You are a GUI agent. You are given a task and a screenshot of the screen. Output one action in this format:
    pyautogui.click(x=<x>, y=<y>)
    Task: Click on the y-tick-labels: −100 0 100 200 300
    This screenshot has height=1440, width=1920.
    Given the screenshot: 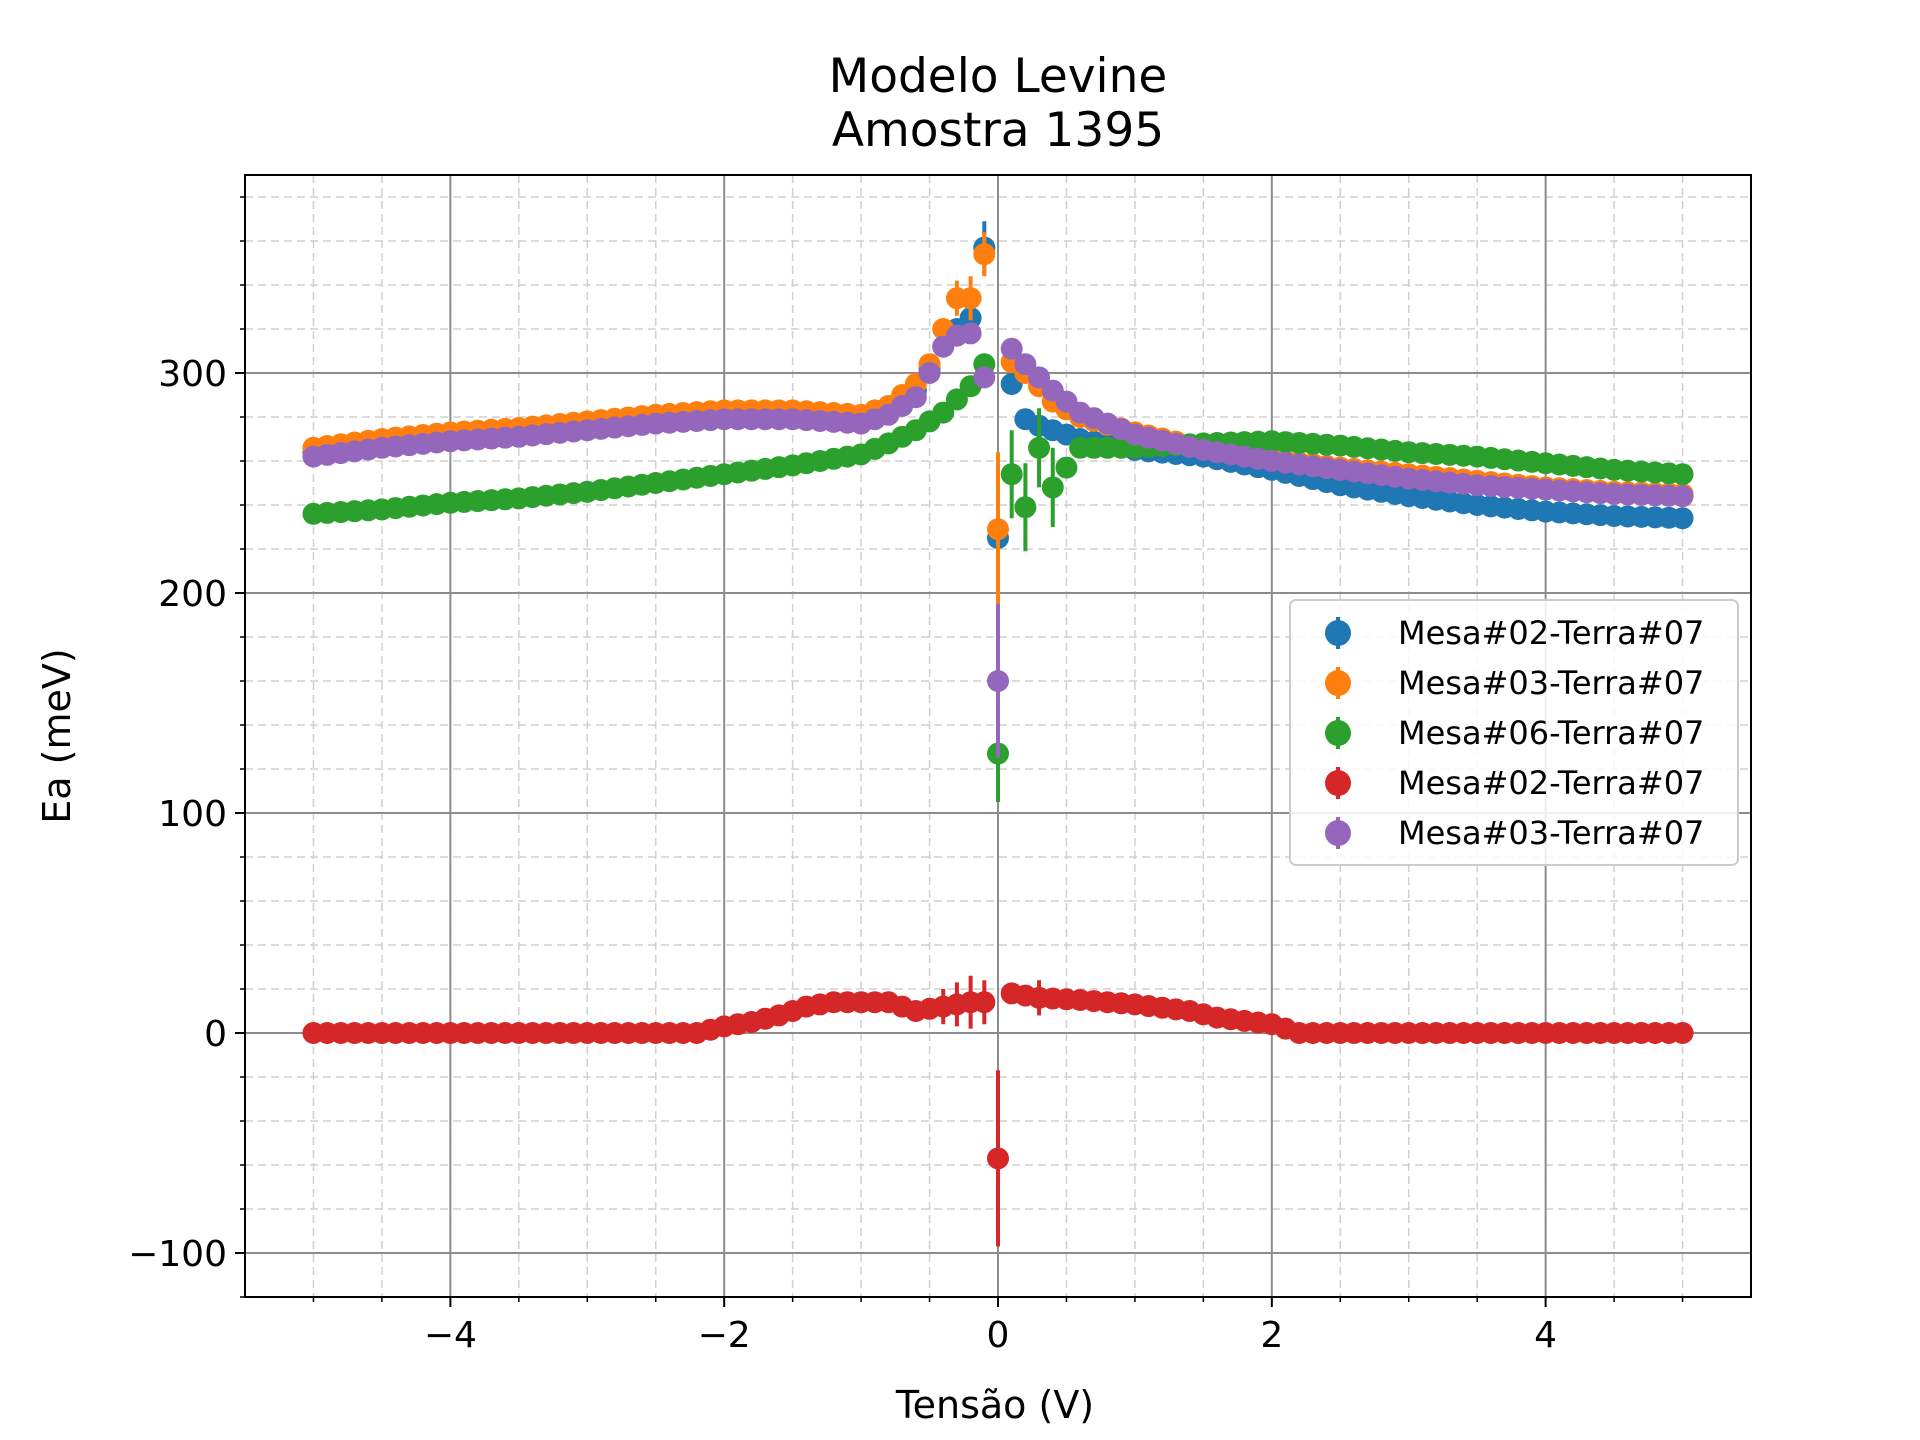 What is the action you would take?
    pyautogui.click(x=177, y=814)
    